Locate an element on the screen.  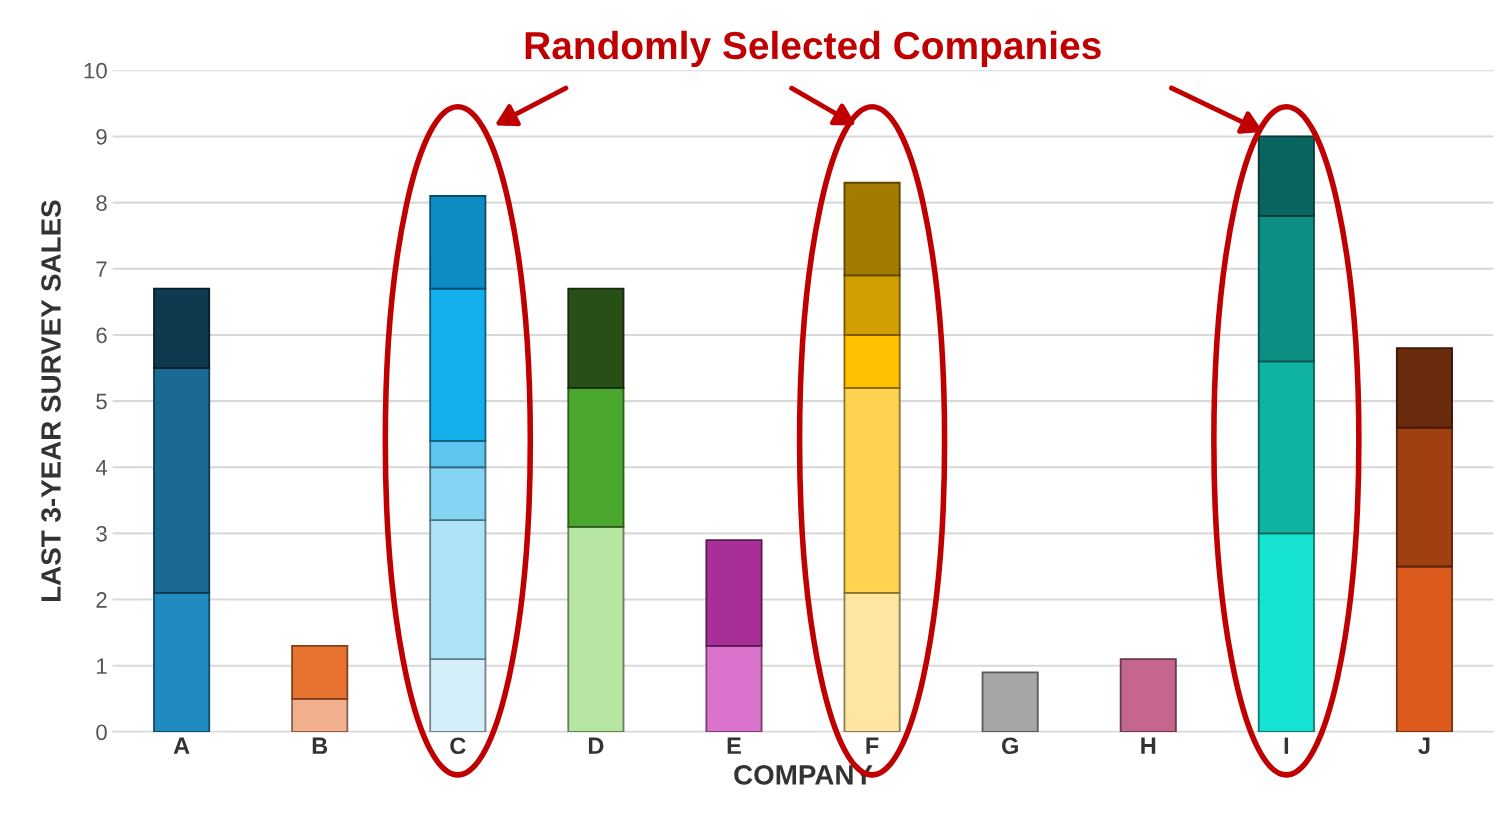
y-tick-label: 8 is located at coordinates (101, 203).